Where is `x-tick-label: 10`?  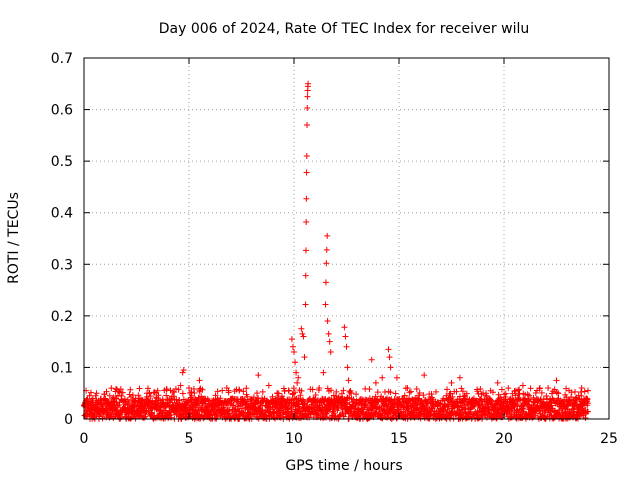
x-tick-label: 10 is located at coordinates (294, 439).